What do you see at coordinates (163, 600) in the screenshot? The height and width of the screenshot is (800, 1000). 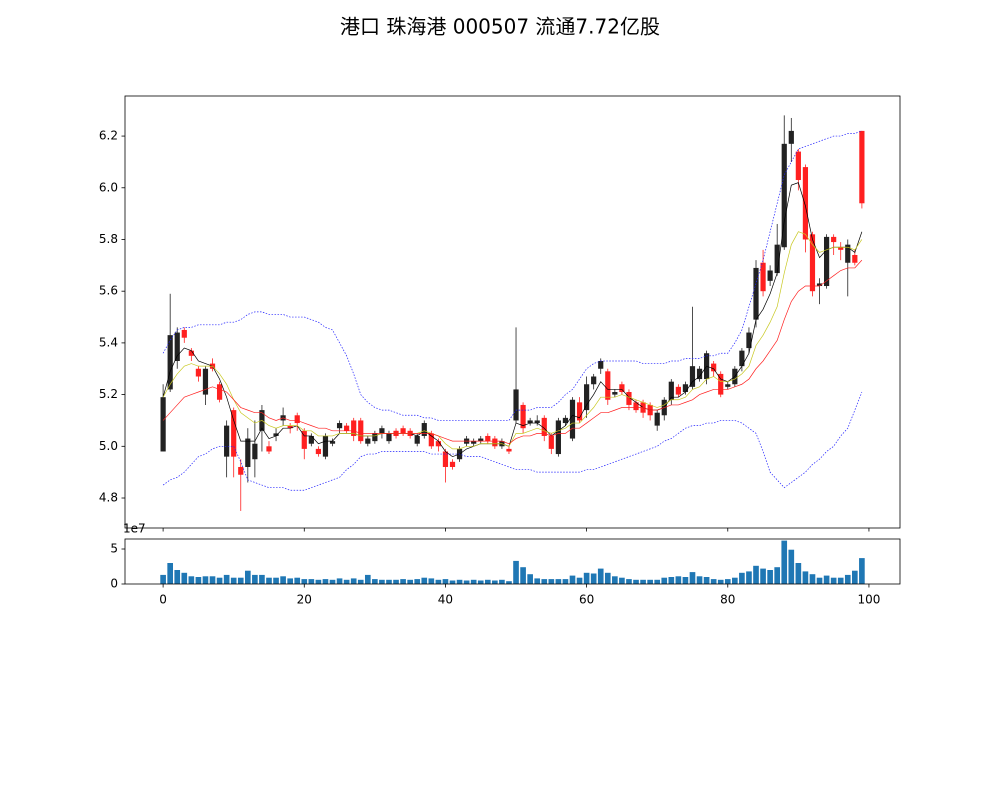 I see `x-tick-label: 0` at bounding box center [163, 600].